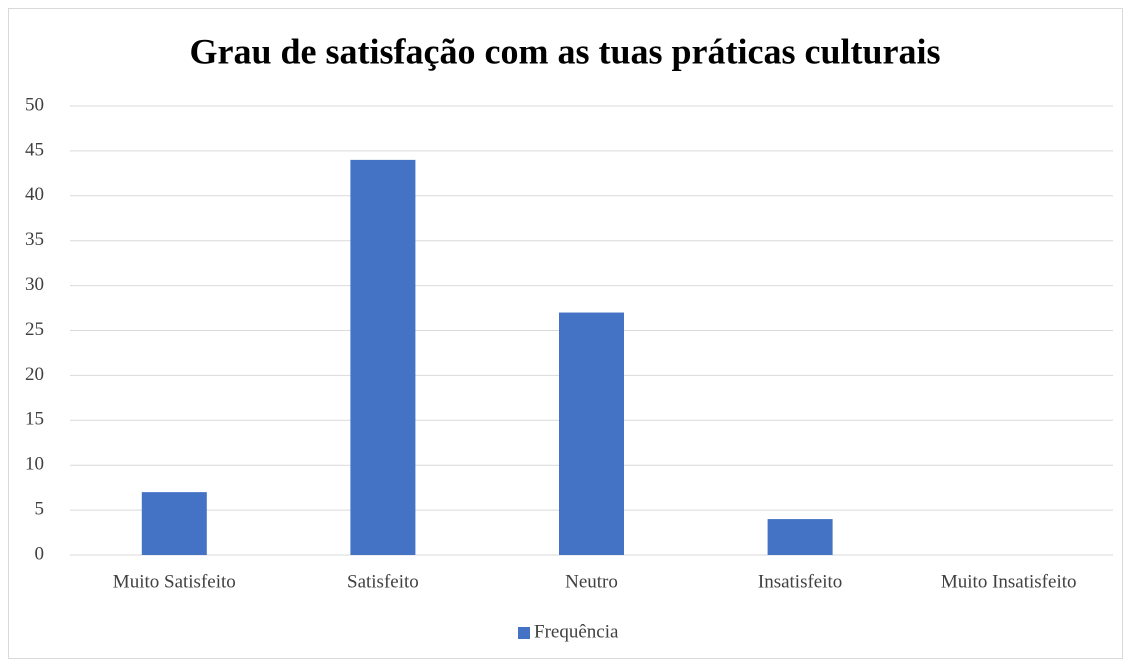 The image size is (1131, 666). I want to click on y-tick-label: 40, so click(34, 194).